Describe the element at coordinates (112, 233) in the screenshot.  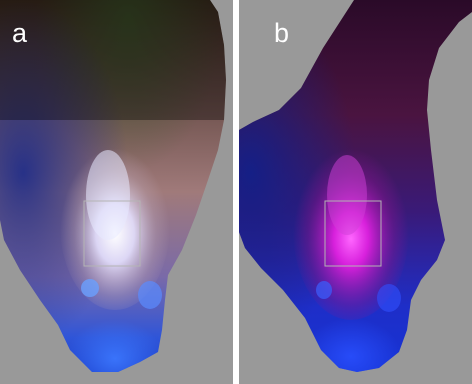
I see `panel-a-roi-box` at that location.